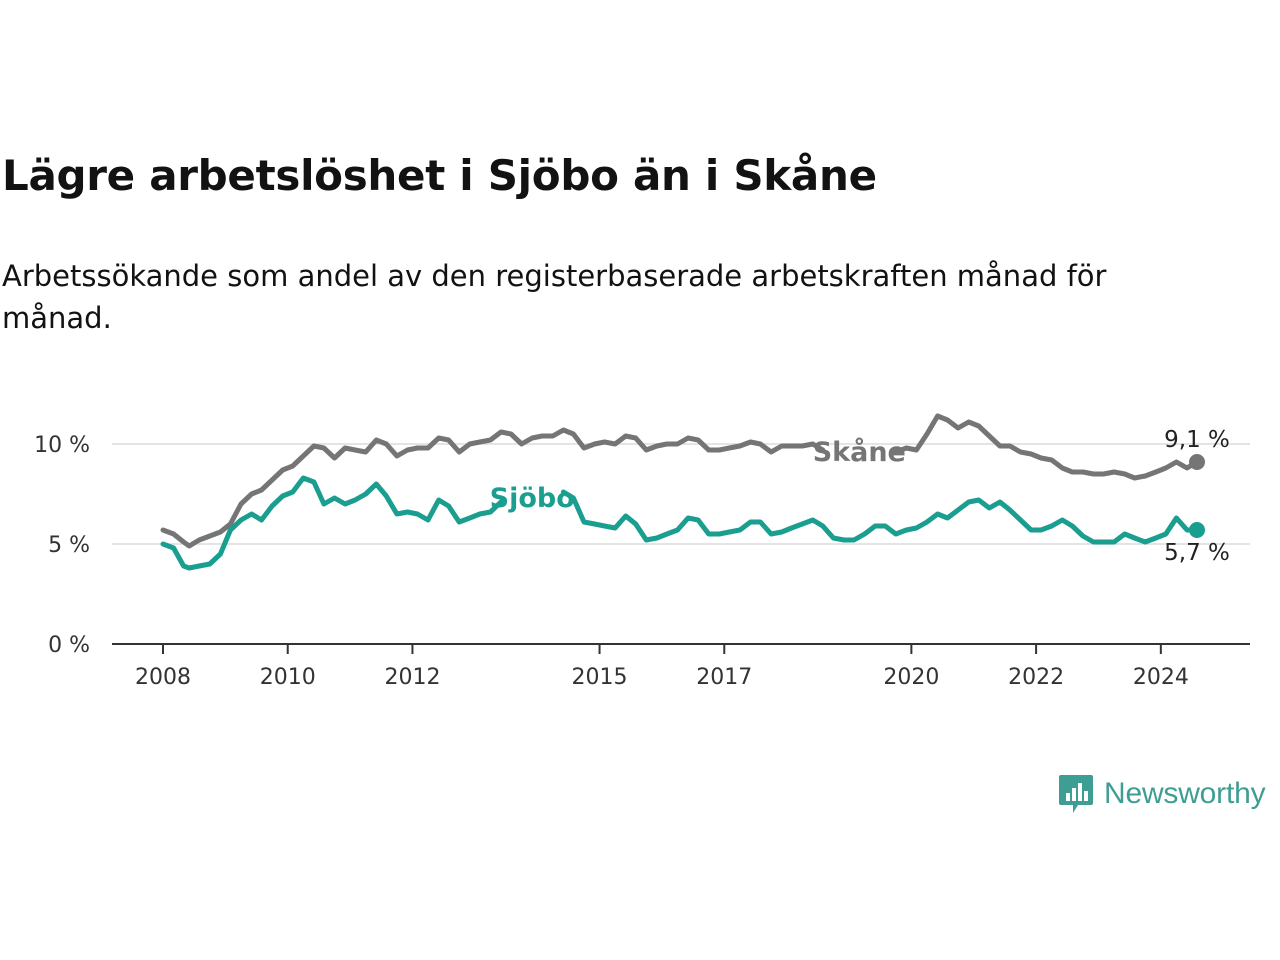 This screenshot has height=960, width=1280. Describe the element at coordinates (911, 677) in the screenshot. I see `x-tick-label: 2020` at that location.